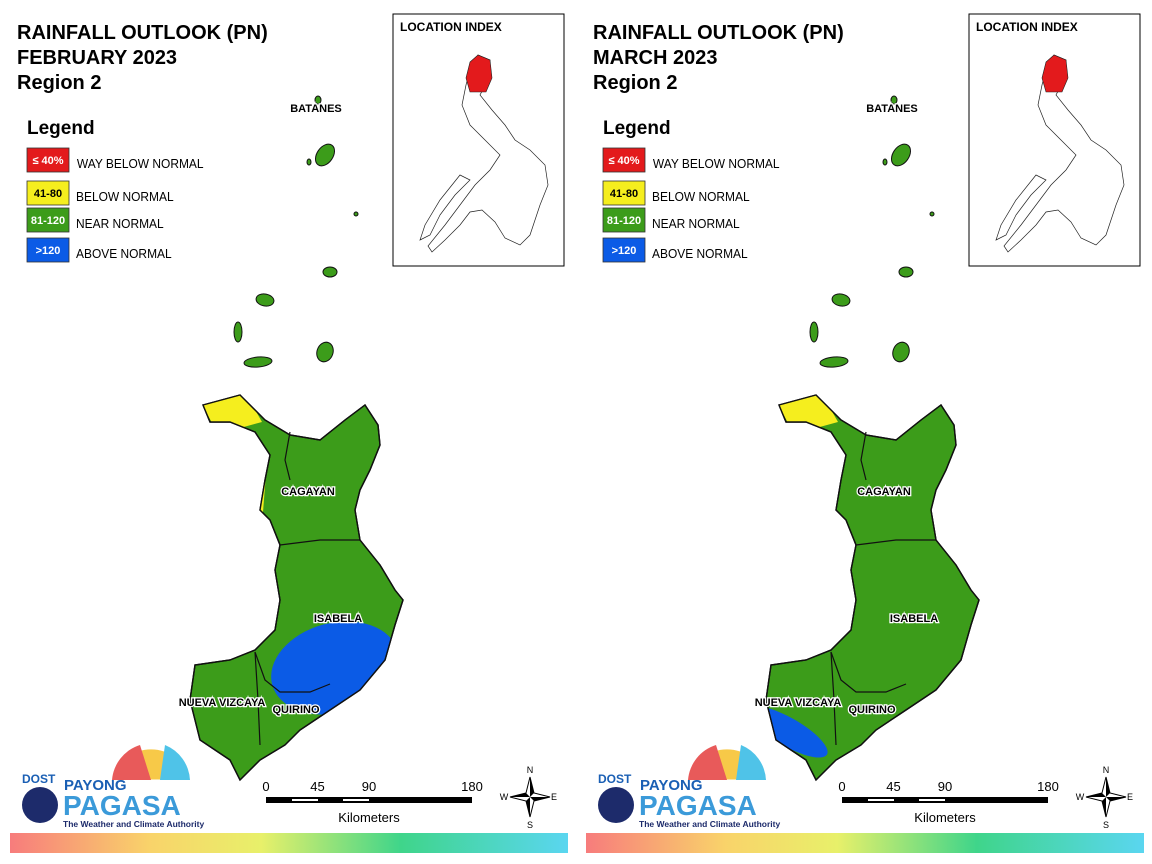 This screenshot has height=864, width=1152. Describe the element at coordinates (1080, 797) in the screenshot. I see `compass-letter: W` at that location.